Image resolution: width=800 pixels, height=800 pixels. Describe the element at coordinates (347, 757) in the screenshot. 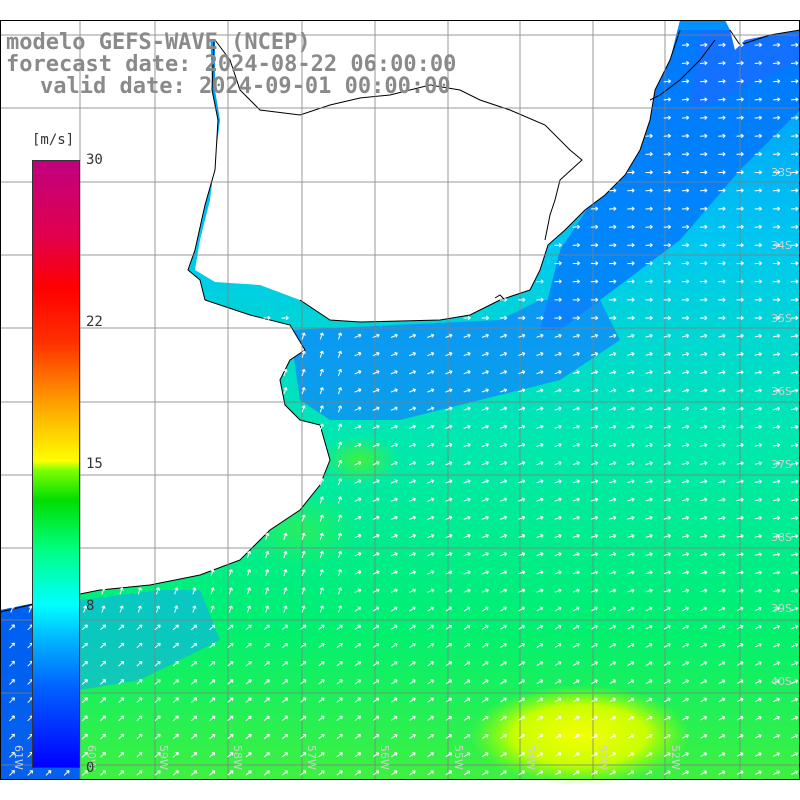

I see `longitude-labels: 61W 60W 59W 58W 57W 56W 55W 54W 53W 52W` at that location.